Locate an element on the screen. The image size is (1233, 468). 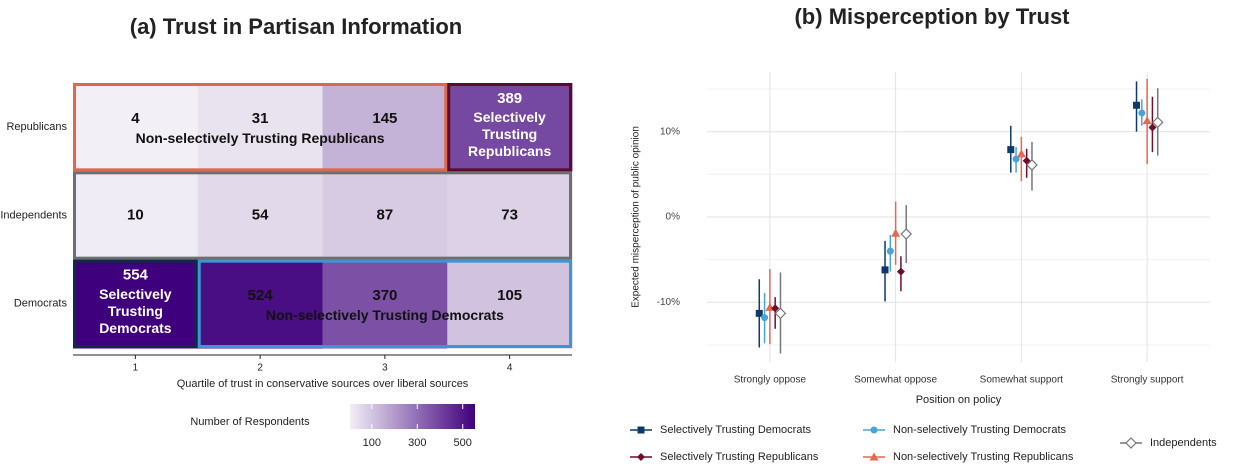
cell-label: 389 is located at coordinates (509, 98).